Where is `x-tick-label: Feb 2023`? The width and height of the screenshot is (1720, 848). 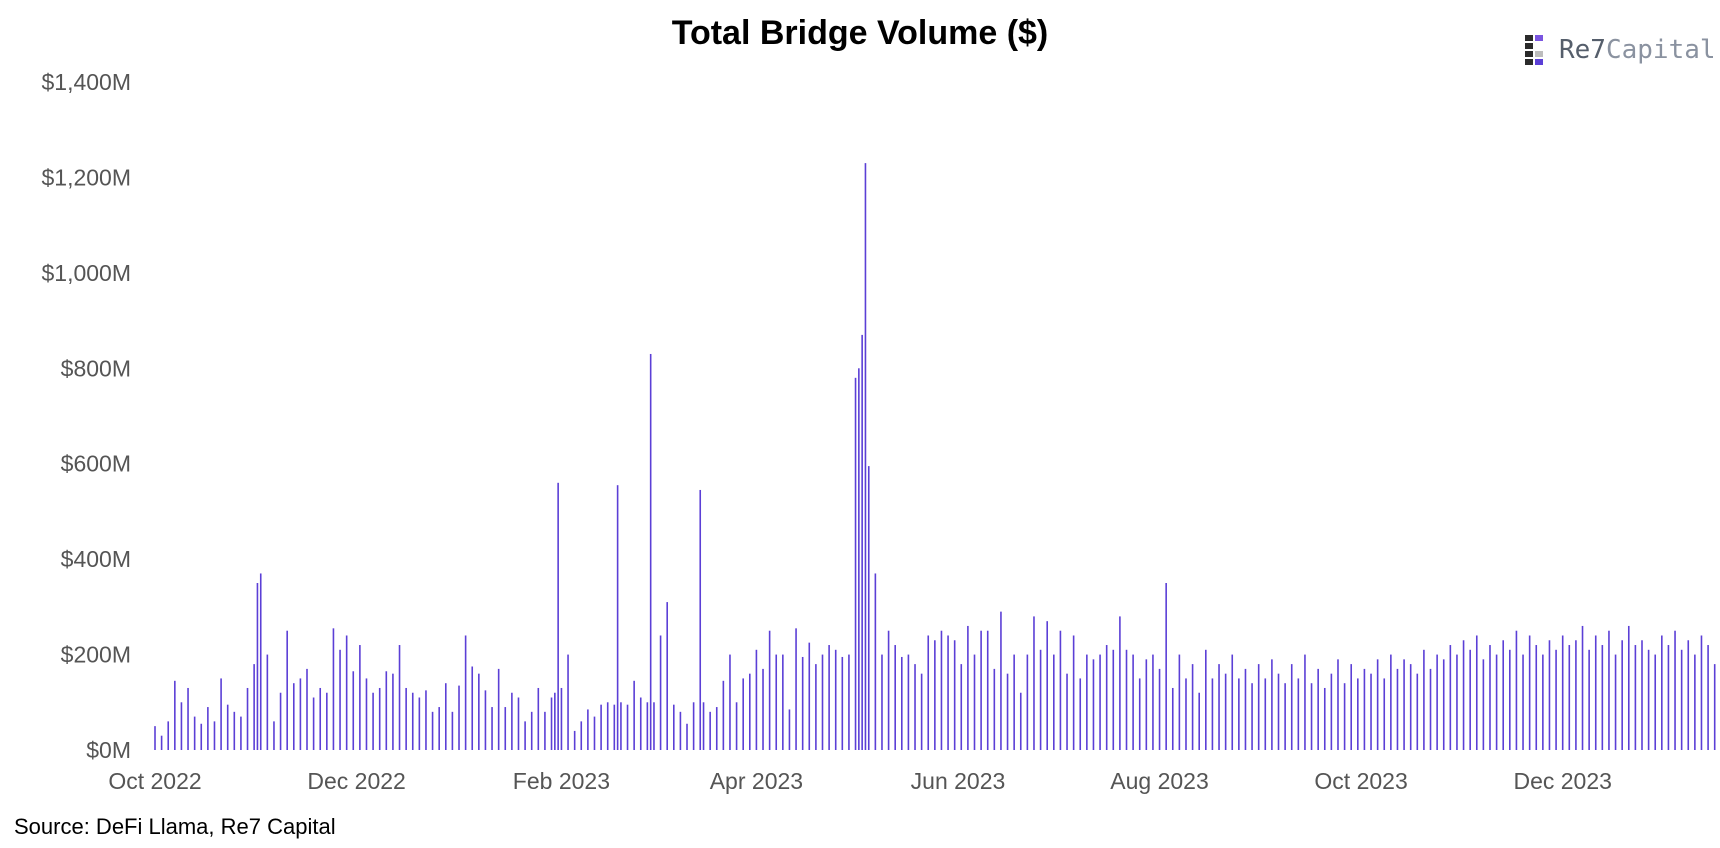
x-tick-label: Feb 2023 is located at coordinates (561, 781).